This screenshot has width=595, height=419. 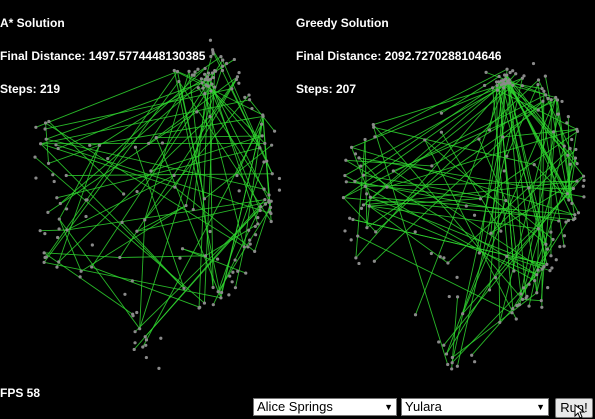 I want to click on chevron-down-icon: ▼, so click(x=540, y=407).